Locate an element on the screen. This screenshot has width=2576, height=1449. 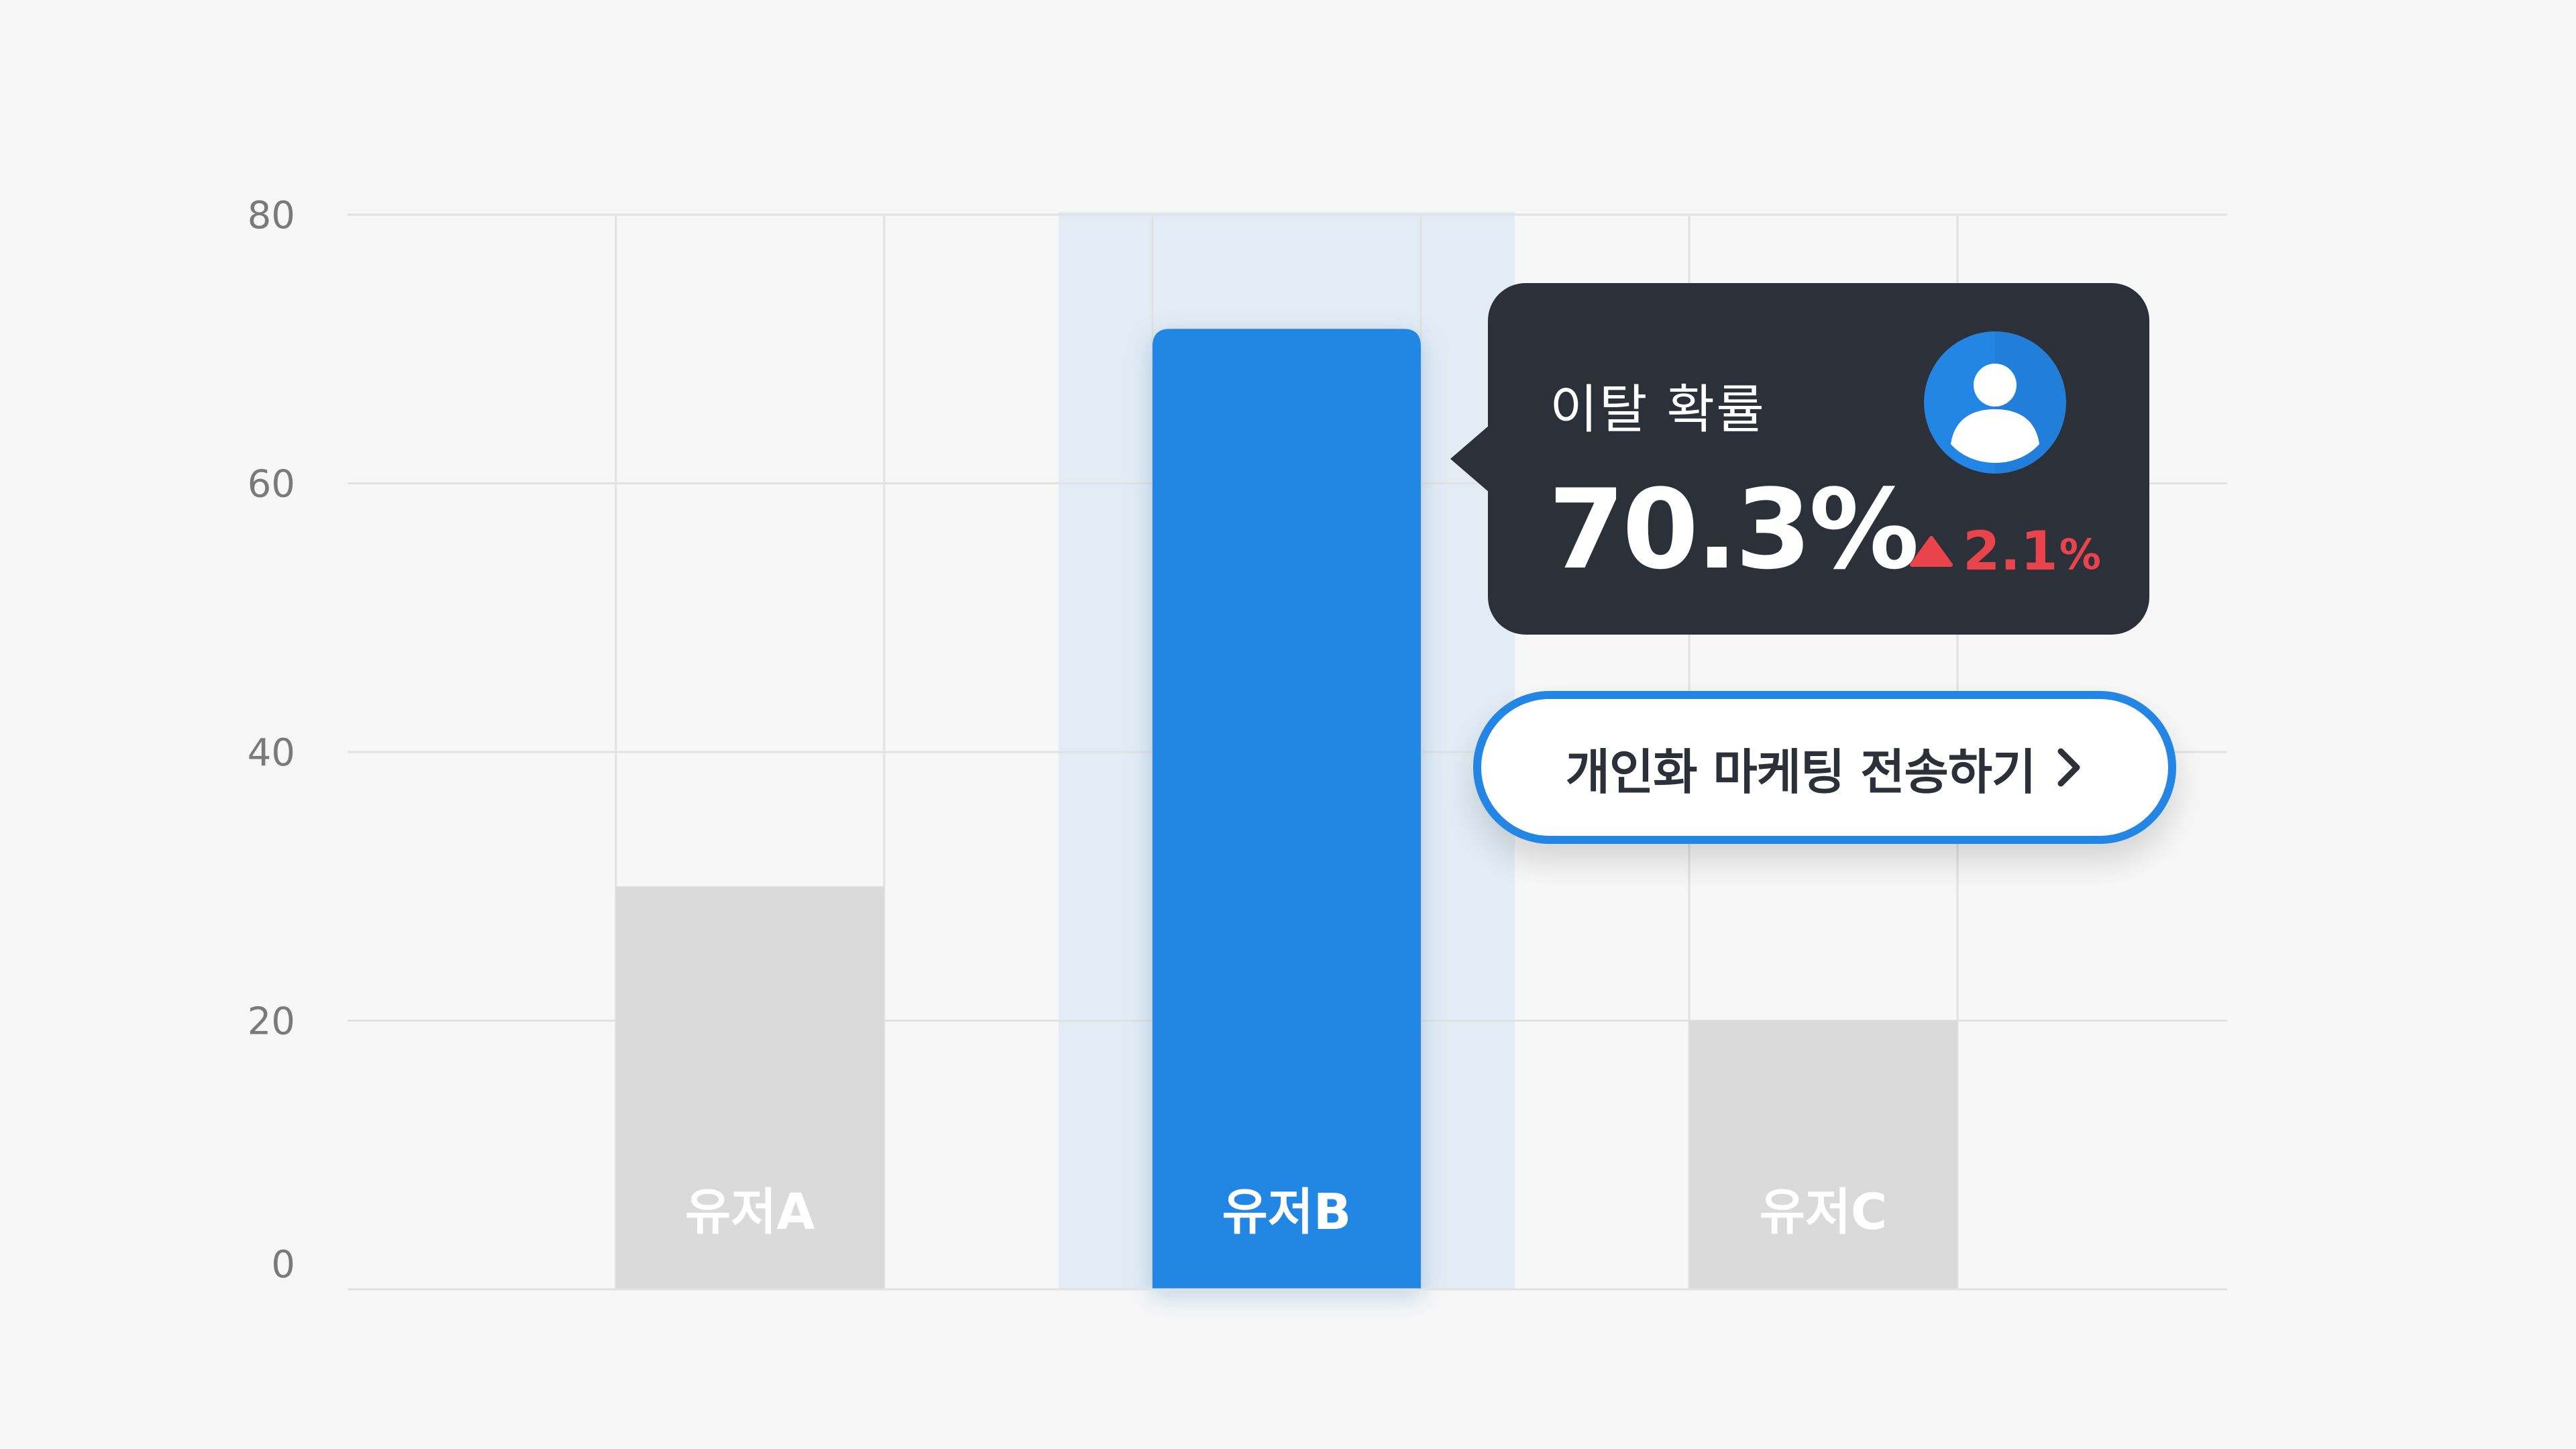
y-tick-label: 0 is located at coordinates (283, 1265).